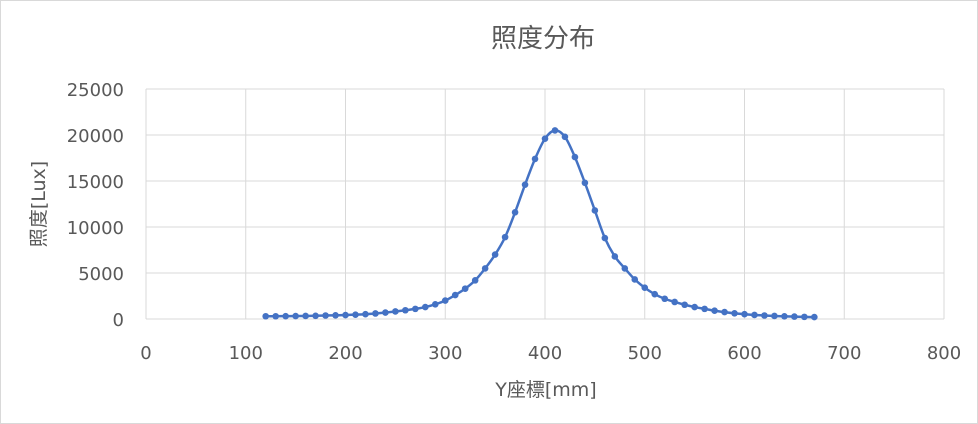 The height and width of the screenshot is (424, 978). What do you see at coordinates (95, 228) in the screenshot?
I see `y-tick-label: 10000` at bounding box center [95, 228].